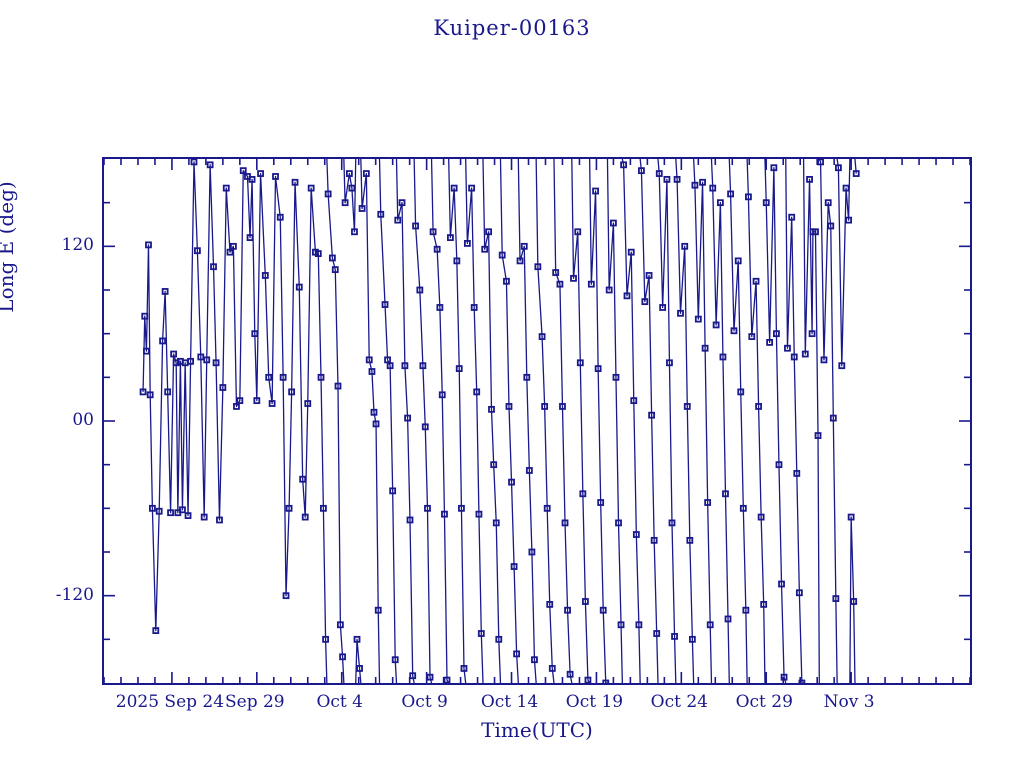 The width and height of the screenshot is (1024, 768). What do you see at coordinates (594, 702) in the screenshot?
I see `x-tick-label: Oct 19` at bounding box center [594, 702].